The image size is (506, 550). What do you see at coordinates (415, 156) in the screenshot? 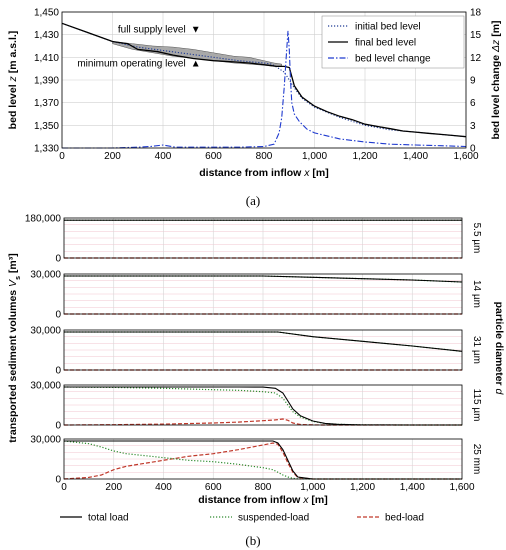
I see `x-tick-label-a: 1,400` at bounding box center [415, 156].